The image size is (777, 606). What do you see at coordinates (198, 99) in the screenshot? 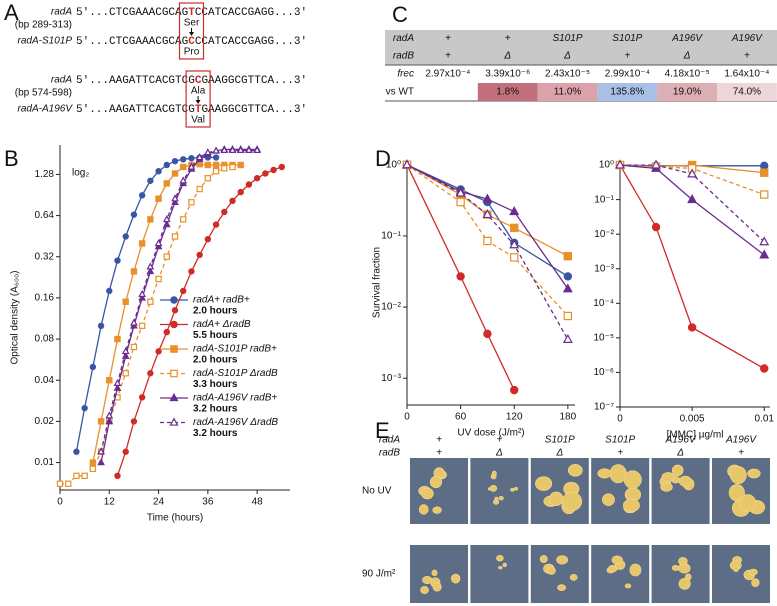
I see `codon-box` at bounding box center [198, 99].